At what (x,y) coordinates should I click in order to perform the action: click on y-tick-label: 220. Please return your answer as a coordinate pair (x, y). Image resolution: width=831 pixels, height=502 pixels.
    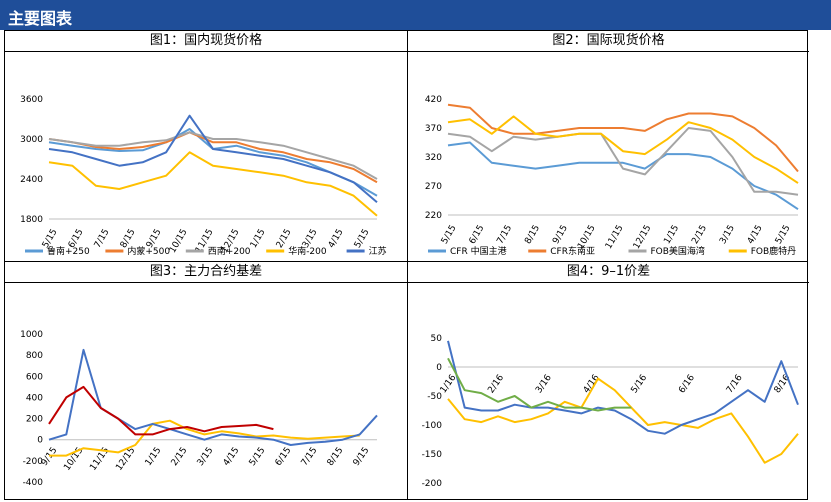
    Looking at the image, I should click on (433, 216).